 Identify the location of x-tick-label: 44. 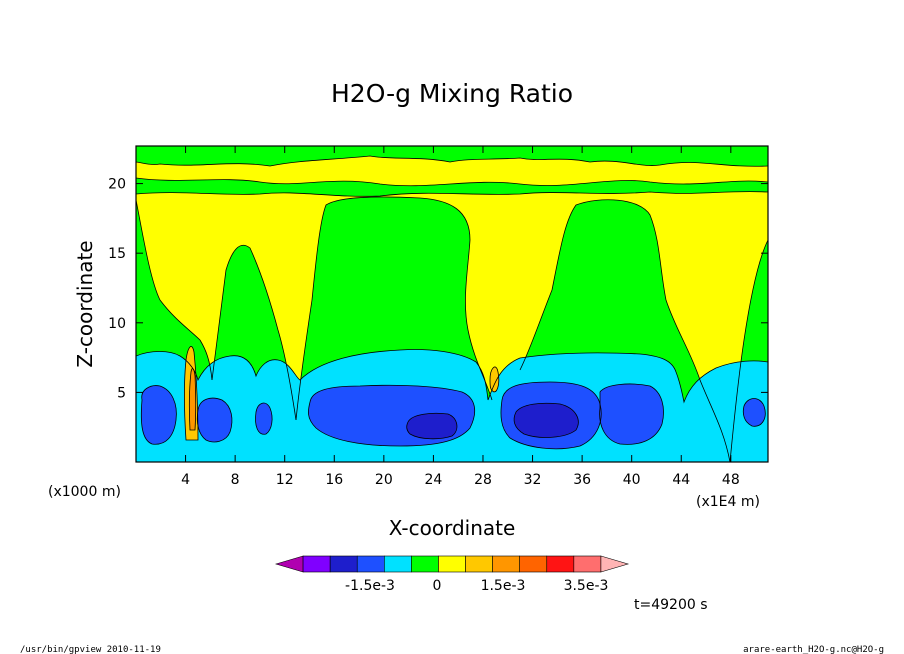
(681, 480).